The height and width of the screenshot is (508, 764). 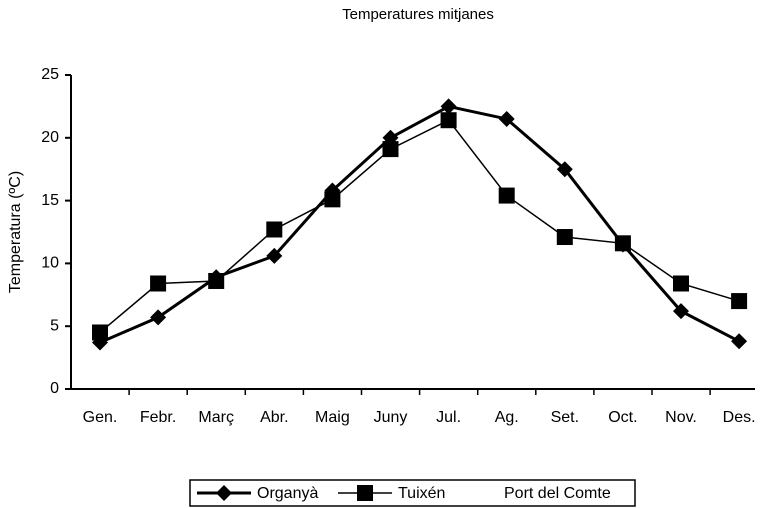 I want to click on x-tick-label: Des., so click(x=739, y=417).